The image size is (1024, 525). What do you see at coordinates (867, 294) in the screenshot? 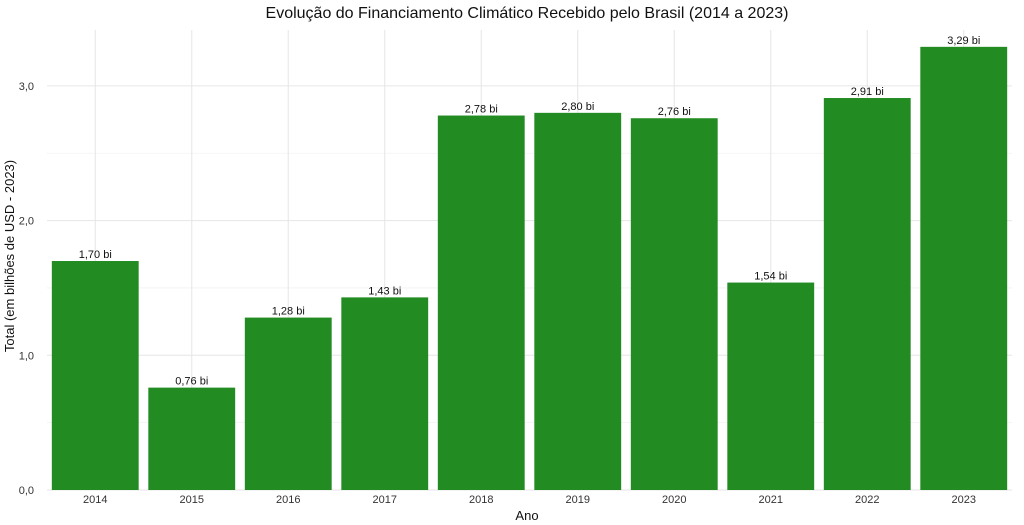
I see `bar-2022` at bounding box center [867, 294].